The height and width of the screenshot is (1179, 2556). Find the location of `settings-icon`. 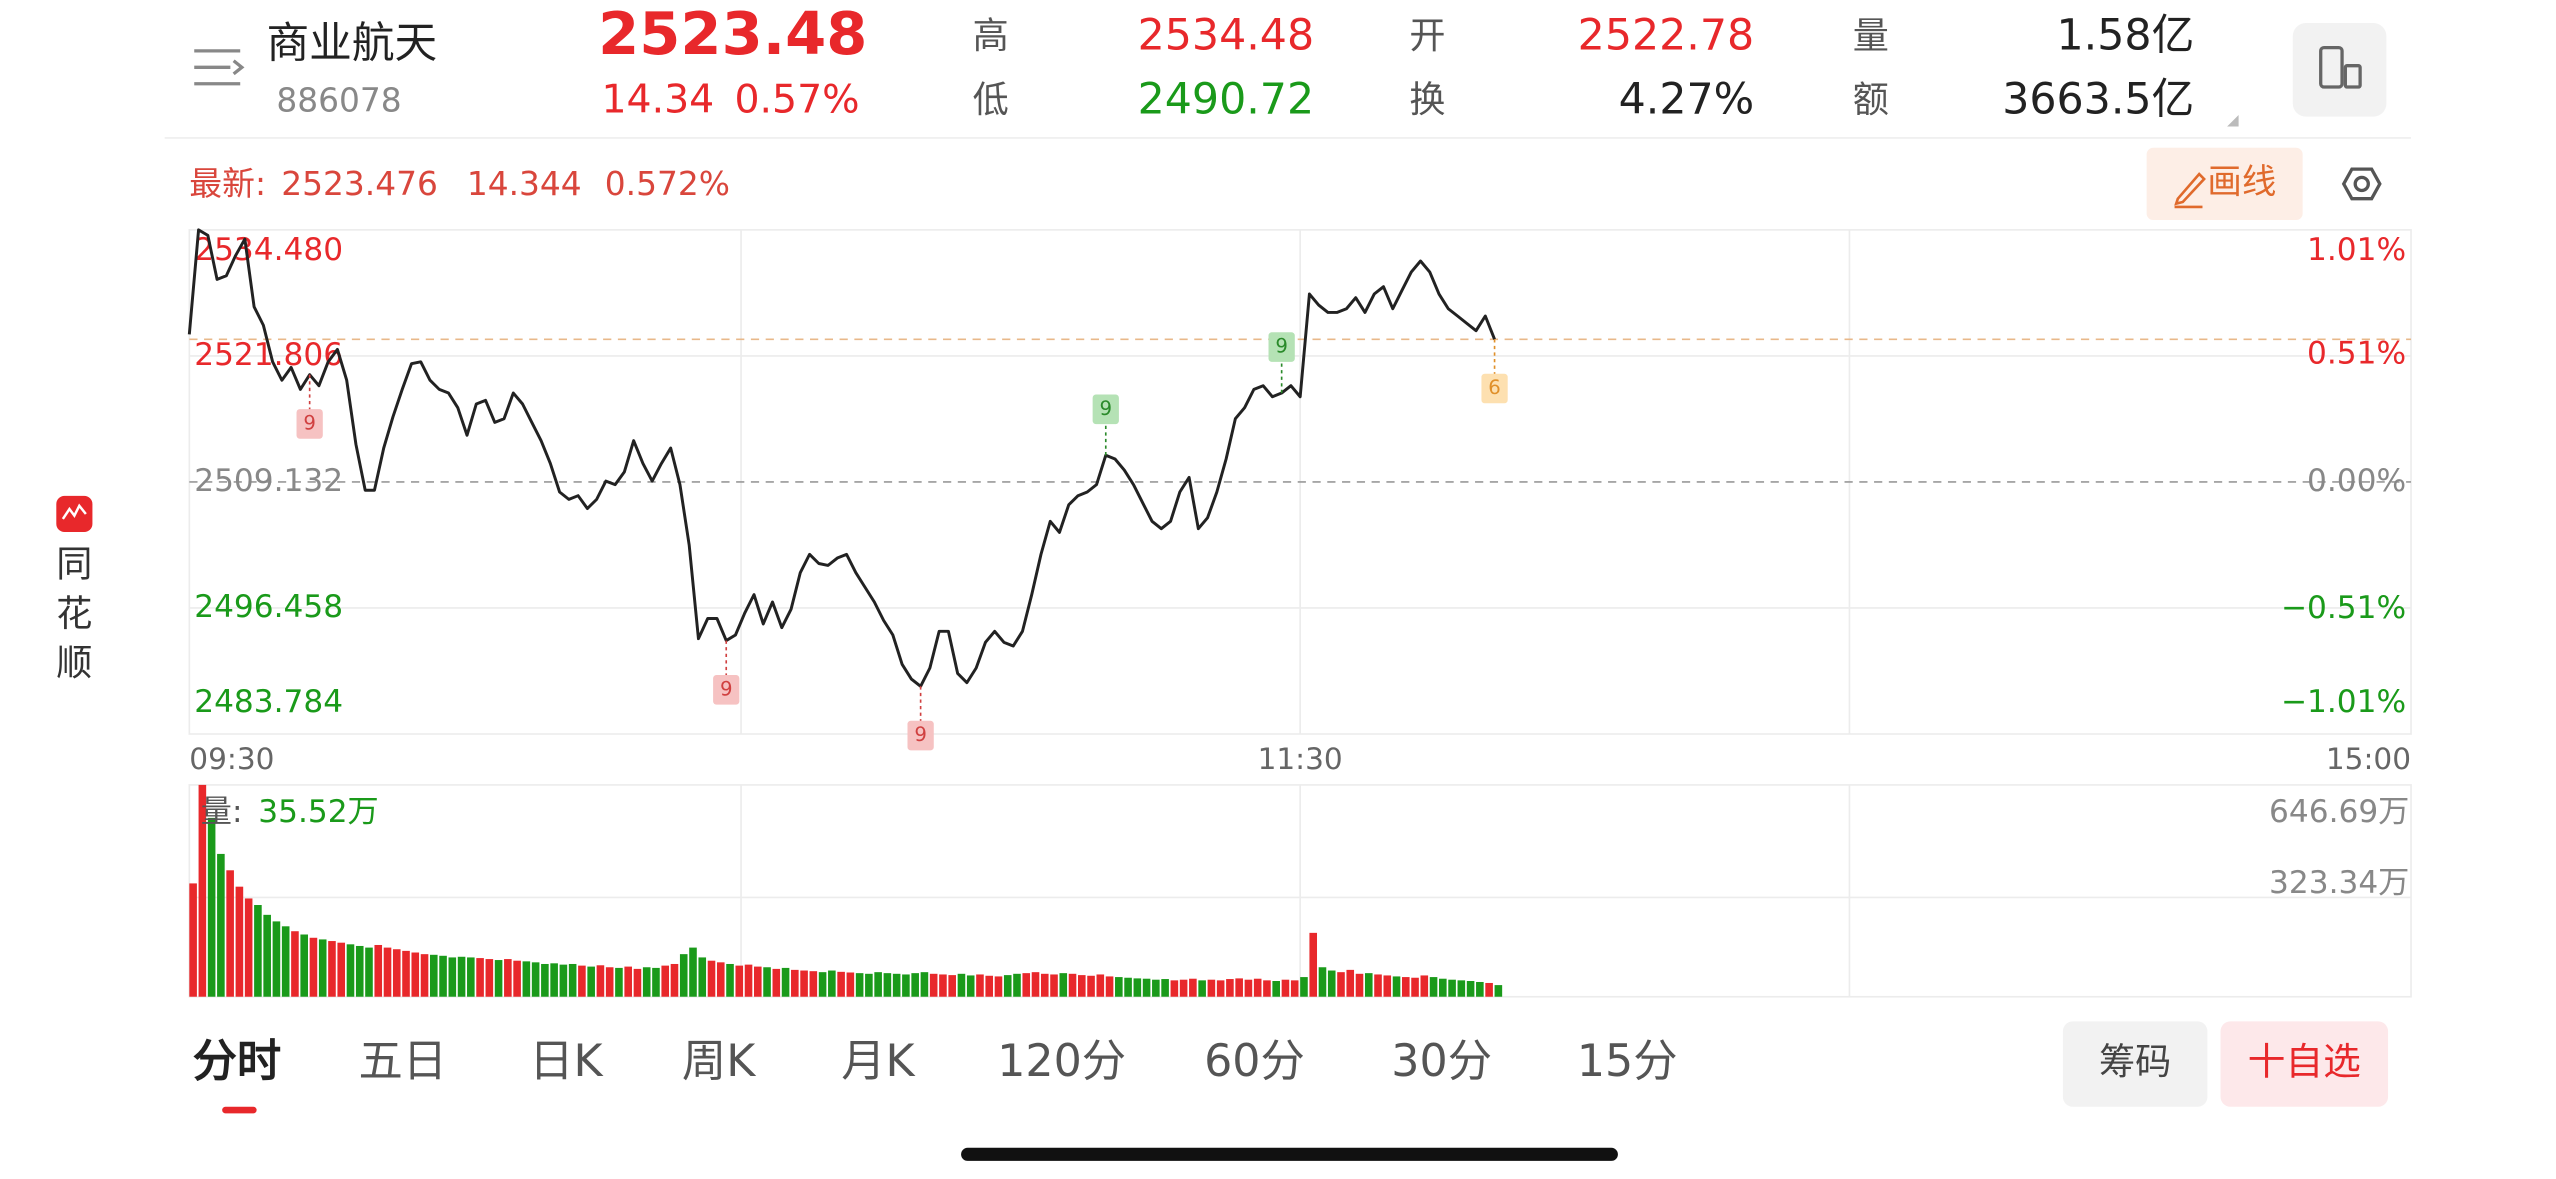

settings-icon is located at coordinates (2361, 184).